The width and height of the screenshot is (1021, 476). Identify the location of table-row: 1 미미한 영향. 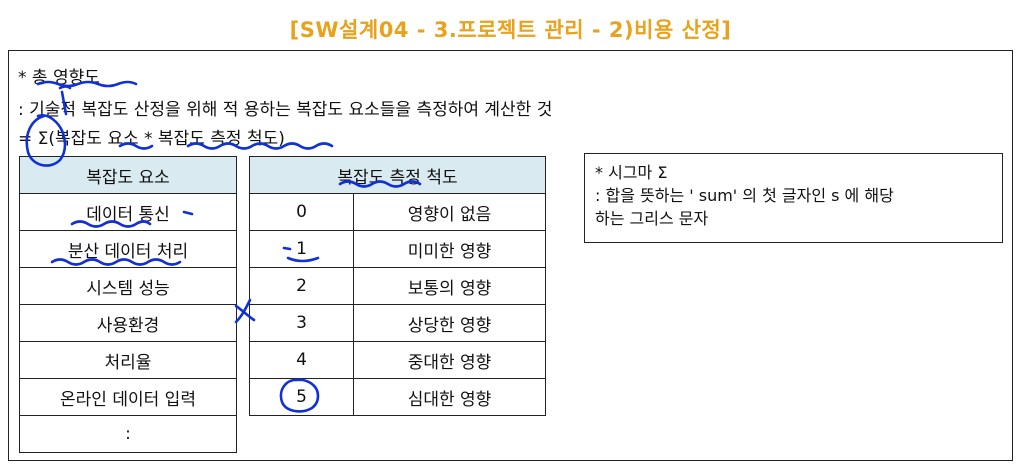
(397, 249).